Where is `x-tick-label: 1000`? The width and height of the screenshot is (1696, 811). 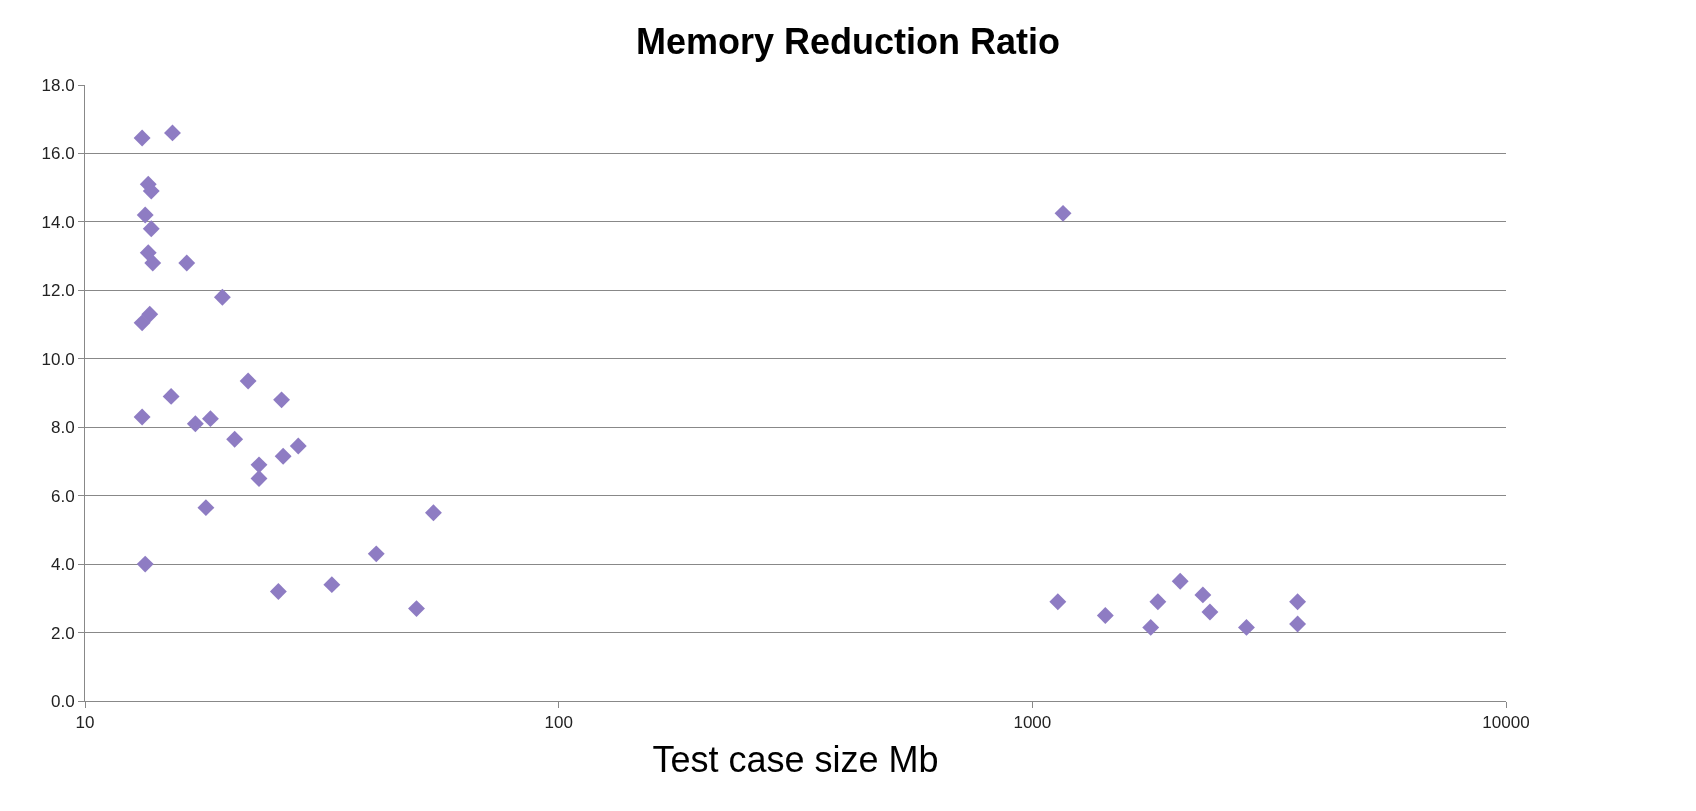 x-tick-label: 1000 is located at coordinates (1032, 723).